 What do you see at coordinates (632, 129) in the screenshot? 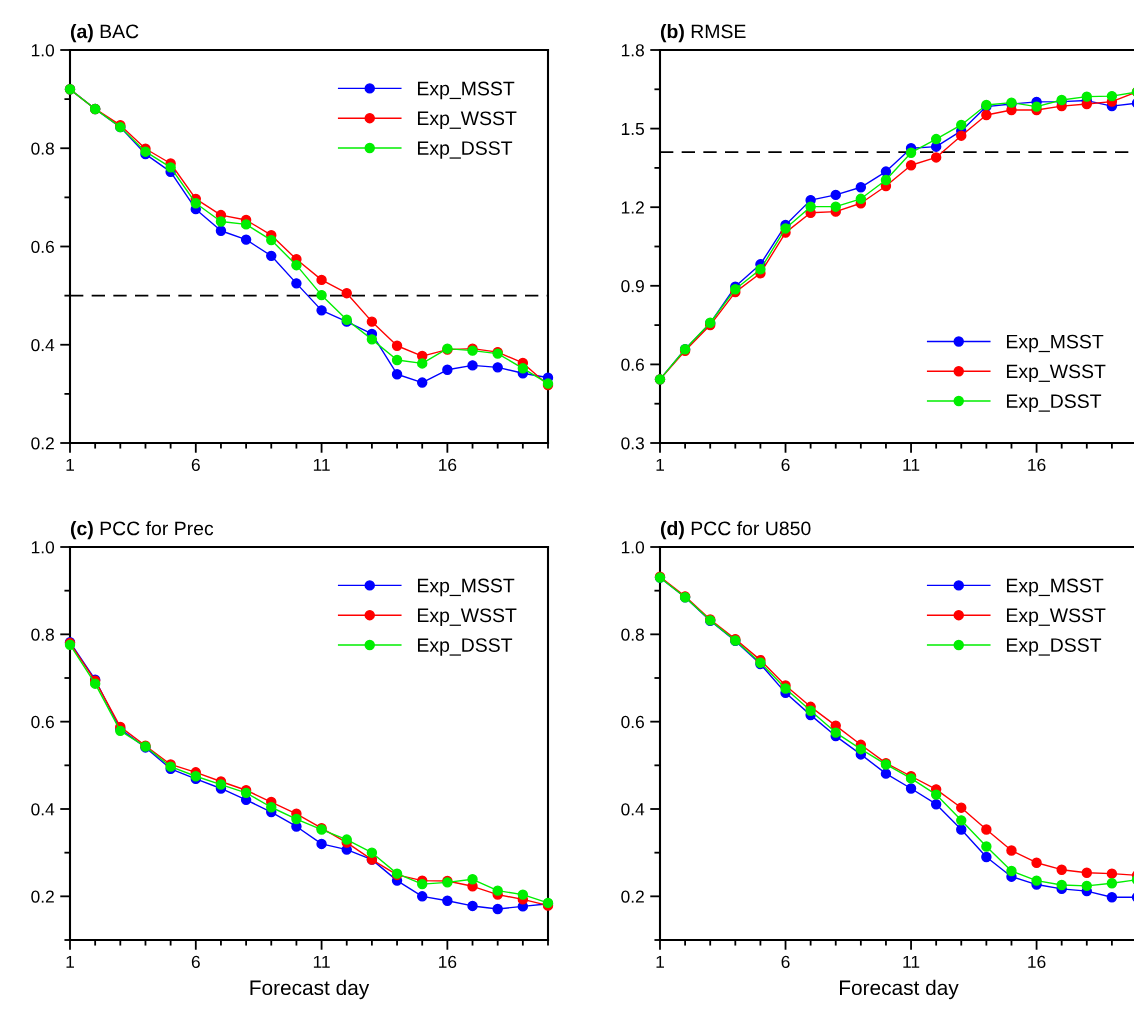
I see `y-tick-label: 1.5` at bounding box center [632, 129].